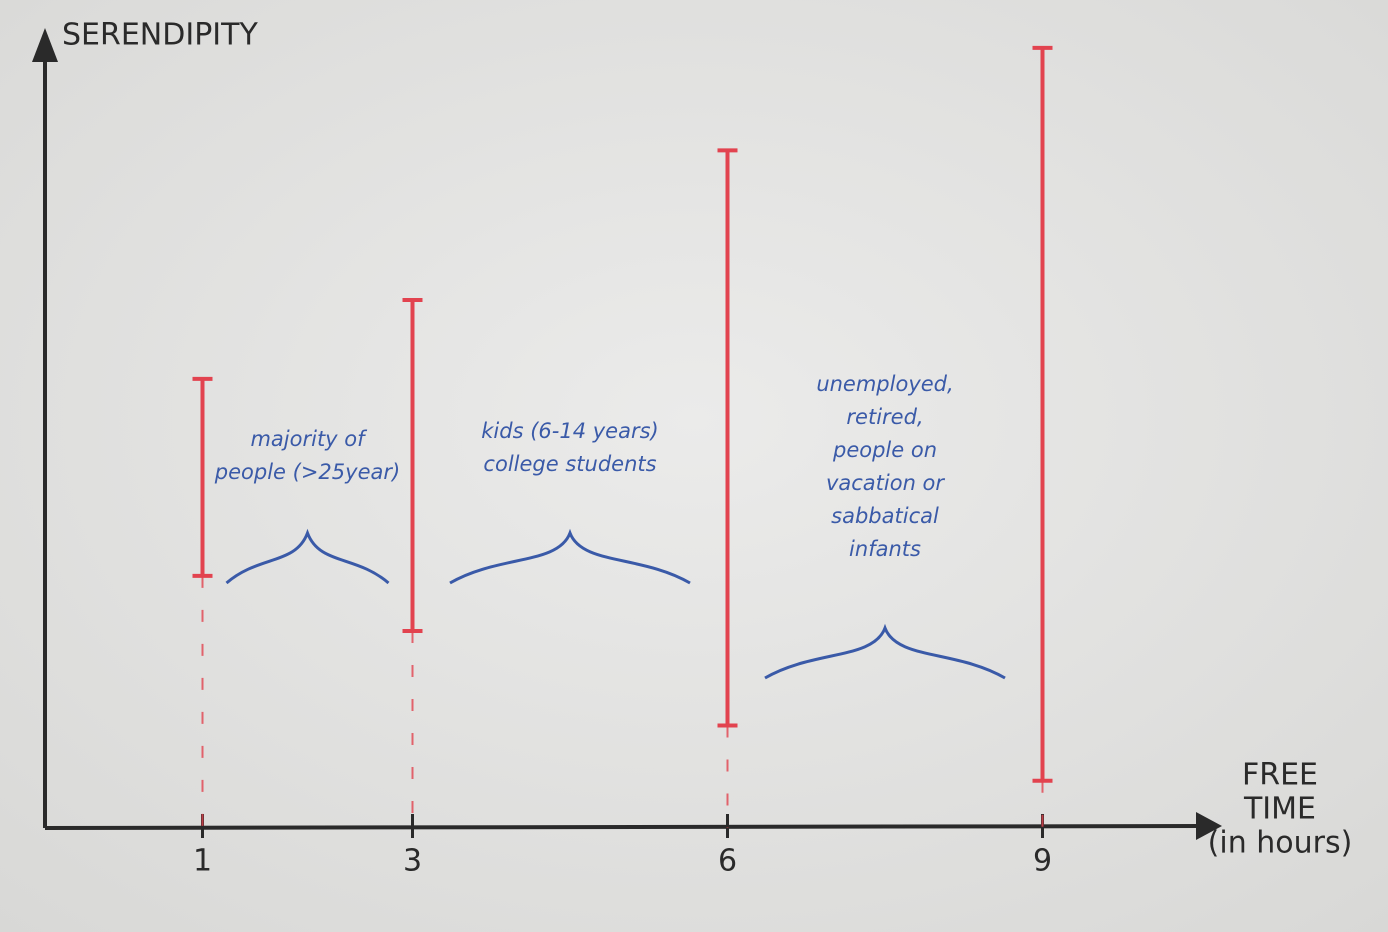 This screenshot has height=932, width=1388. What do you see at coordinates (885, 483) in the screenshot?
I see `annotation: vacation or` at bounding box center [885, 483].